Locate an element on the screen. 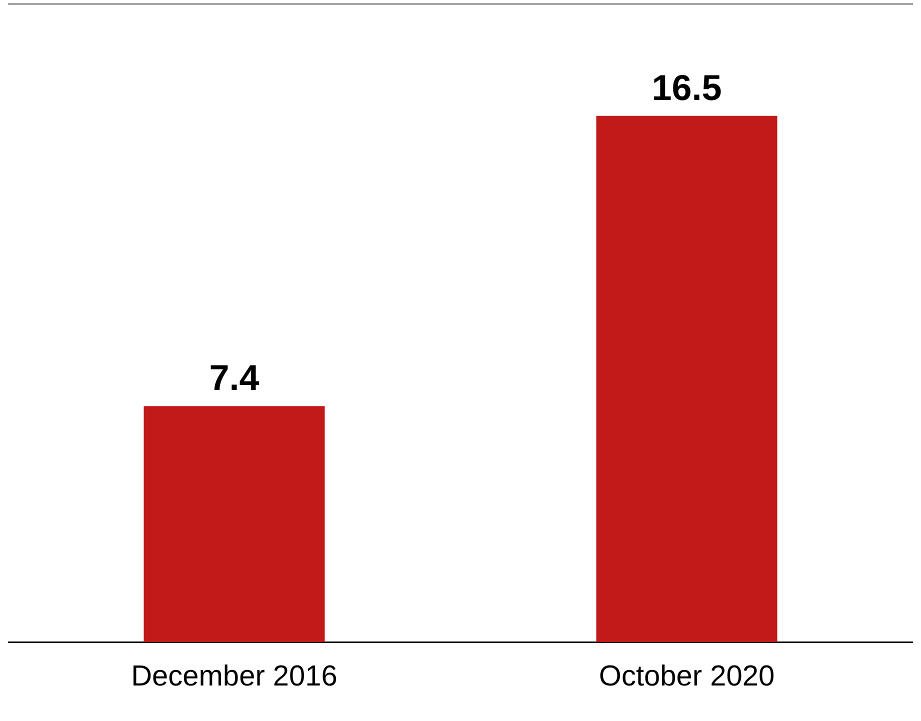  data-label: 16.5 is located at coordinates (687, 87).